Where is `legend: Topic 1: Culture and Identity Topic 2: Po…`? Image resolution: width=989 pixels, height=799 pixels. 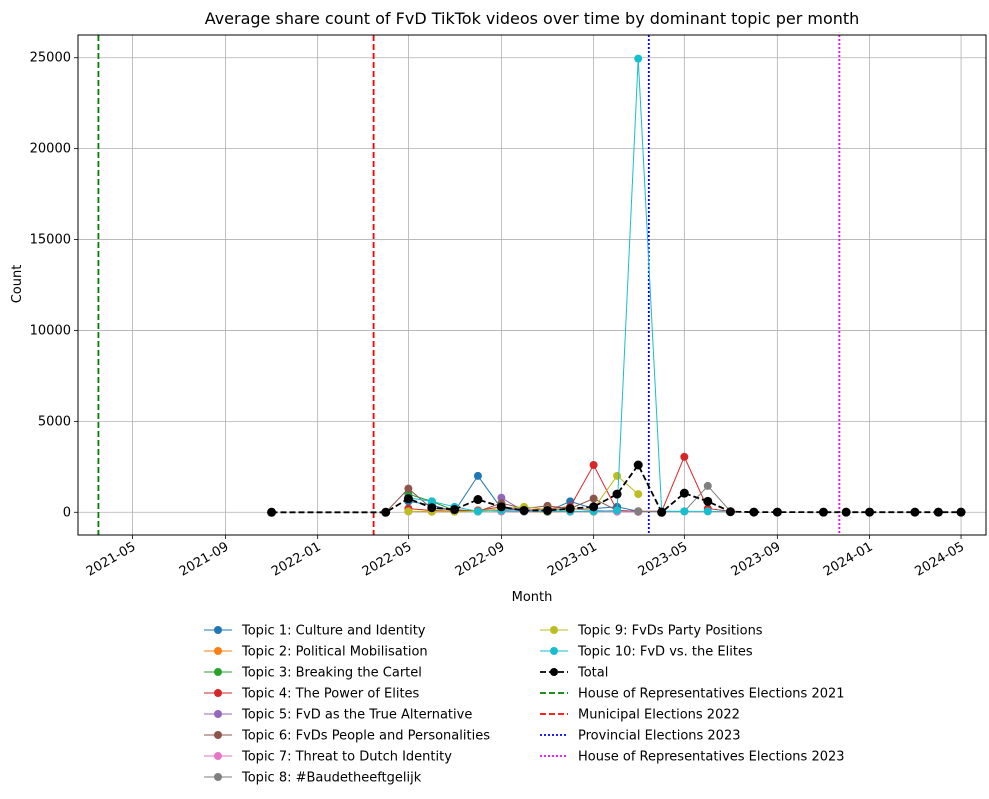 legend: Topic 1: Culture and Identity Topic 2: Po… is located at coordinates (524, 705).